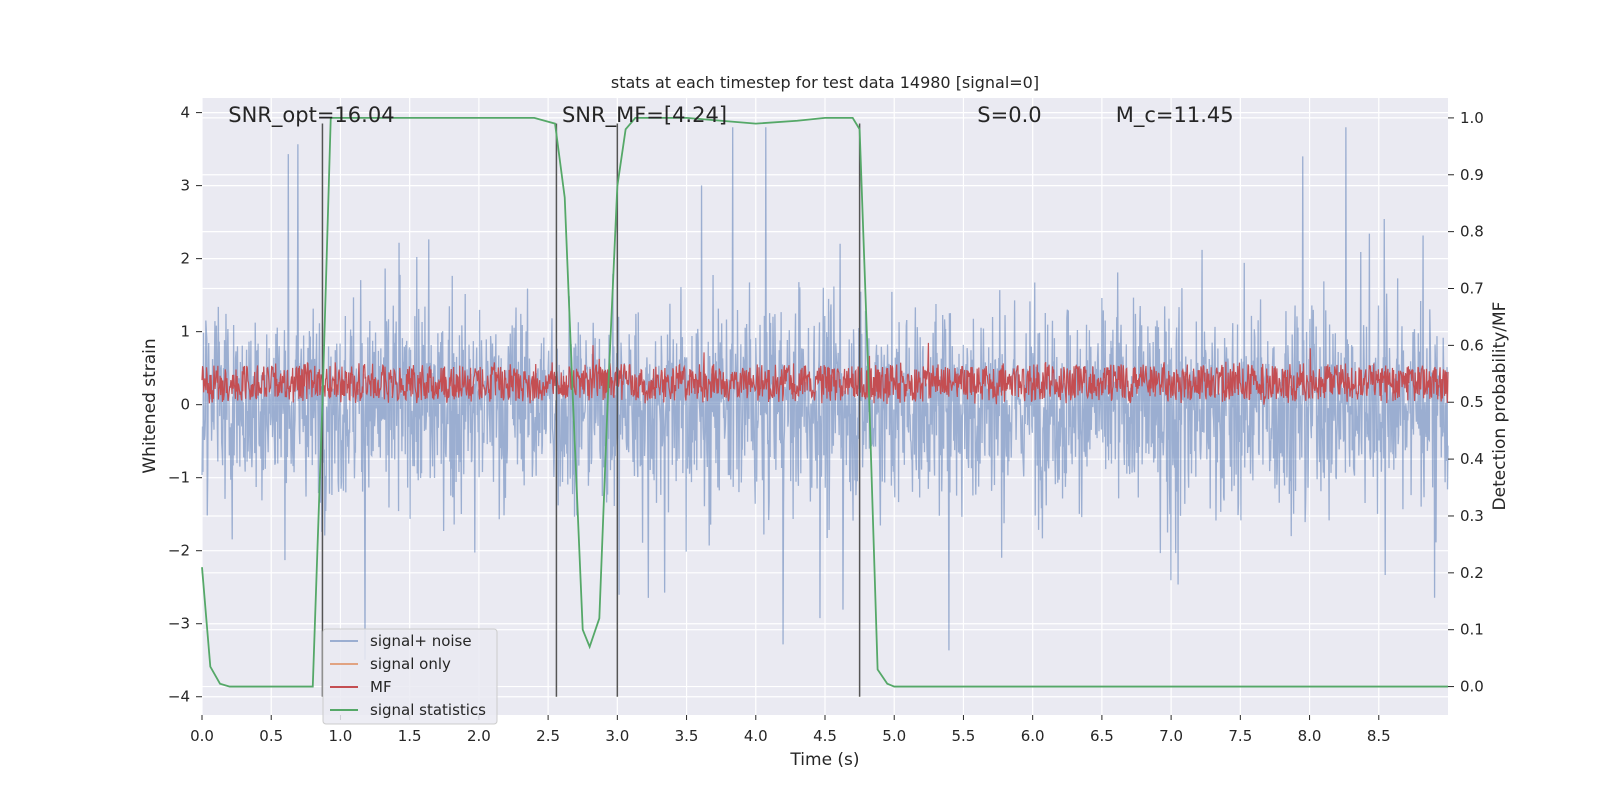 The height and width of the screenshot is (800, 1600). I want to click on y-tick-label-left: 2, so click(185, 259).